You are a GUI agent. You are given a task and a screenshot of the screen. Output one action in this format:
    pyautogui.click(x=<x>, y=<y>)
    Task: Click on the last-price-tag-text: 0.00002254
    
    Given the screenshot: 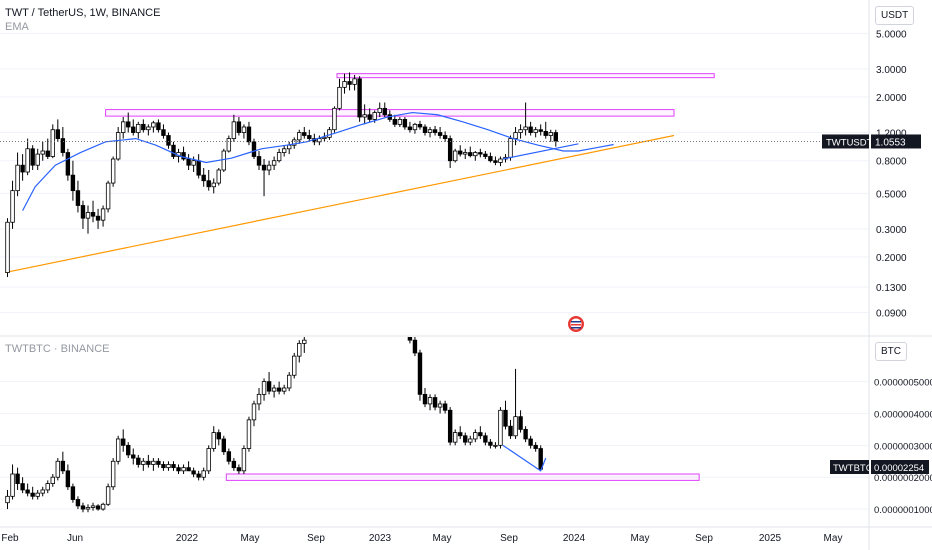 What is the action you would take?
    pyautogui.click(x=899, y=468)
    